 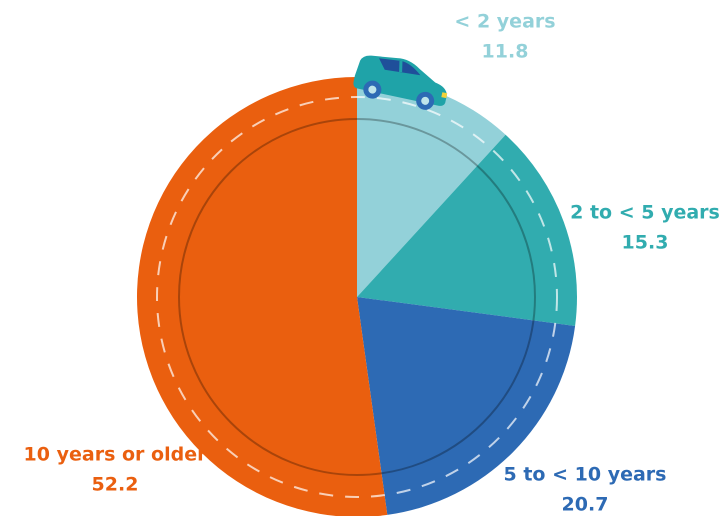 I want to click on value-label: 52.2, so click(x=115, y=485).